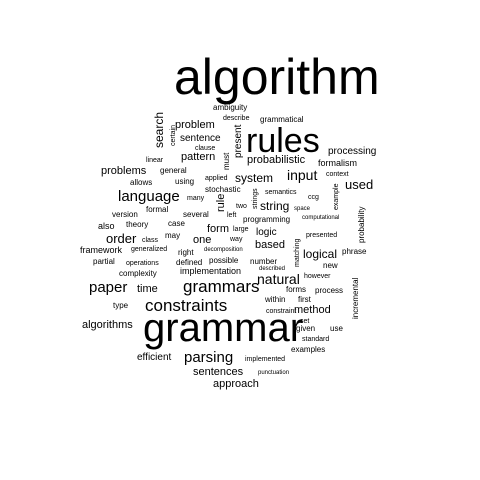 Image resolution: width=480 pixels, height=480 pixels. What do you see at coordinates (236, 239) in the screenshot?
I see `word-way: way` at bounding box center [236, 239].